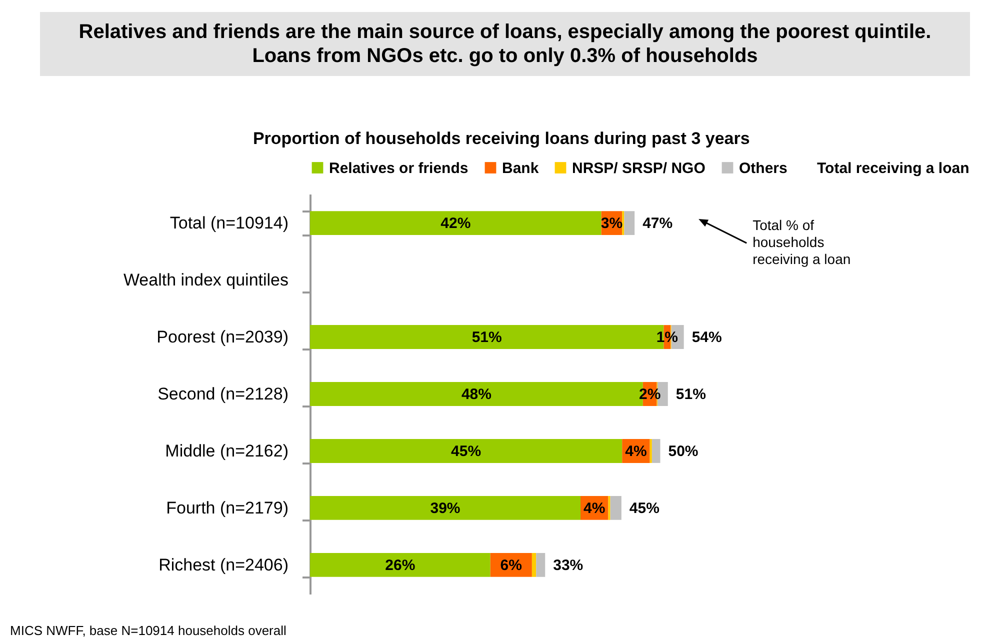 The height and width of the screenshot is (639, 983). Describe the element at coordinates (893, 168) in the screenshot. I see `legend-title: Total receiving a loan` at that location.